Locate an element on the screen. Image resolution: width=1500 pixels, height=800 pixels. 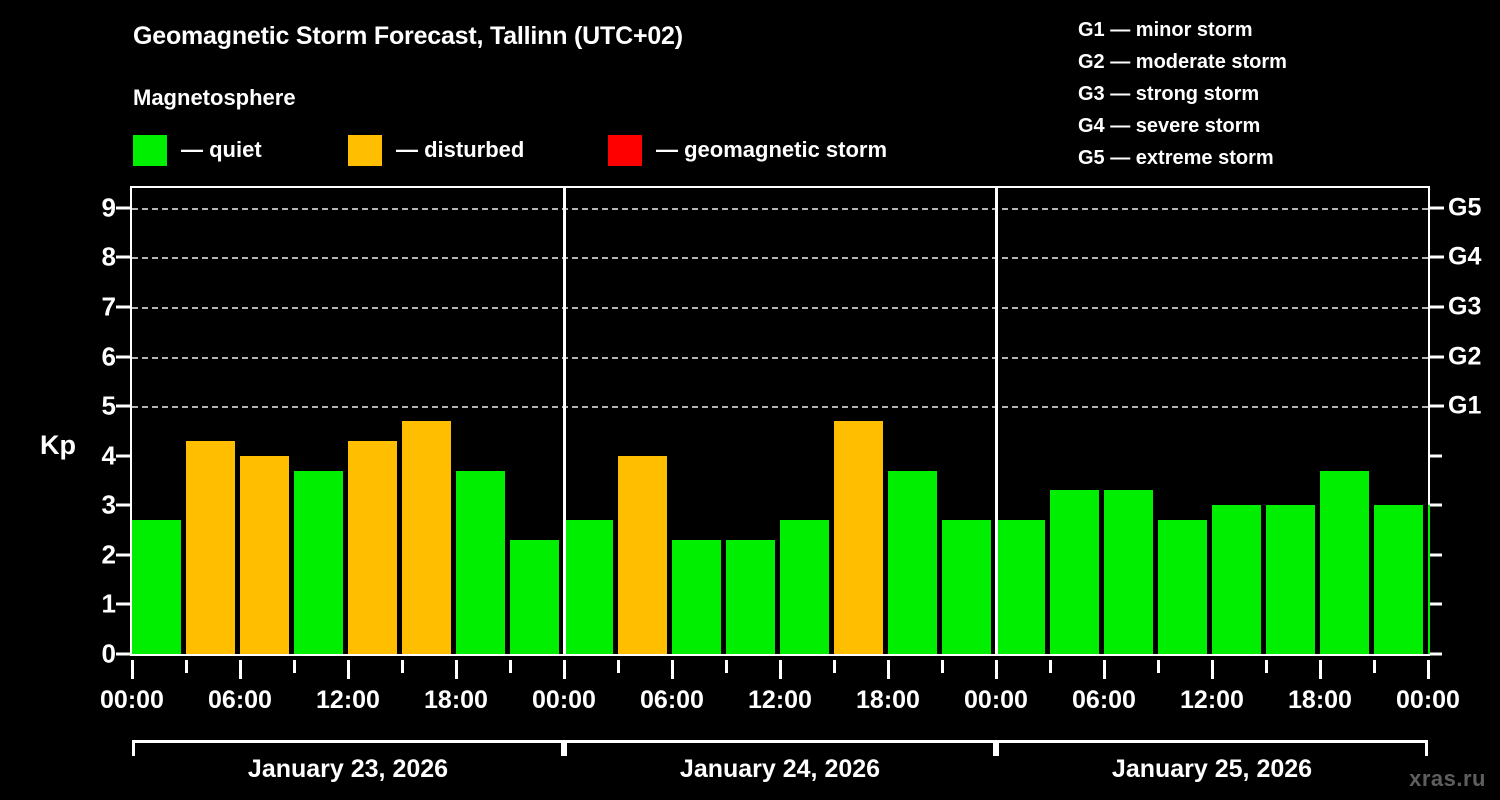
legend-item-storm: — geomagnetic storm is located at coordinates (747, 150).